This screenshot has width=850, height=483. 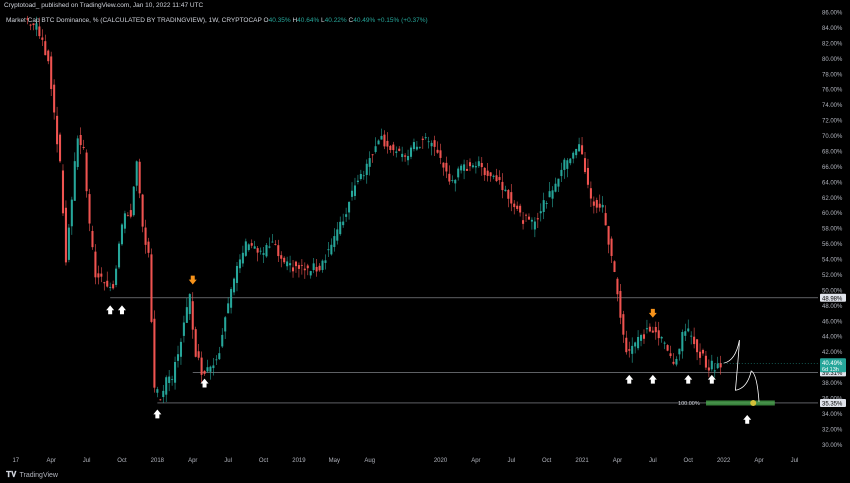 What do you see at coordinates (335, 20) in the screenshot?
I see `legend-low-value: 40.22%` at bounding box center [335, 20].